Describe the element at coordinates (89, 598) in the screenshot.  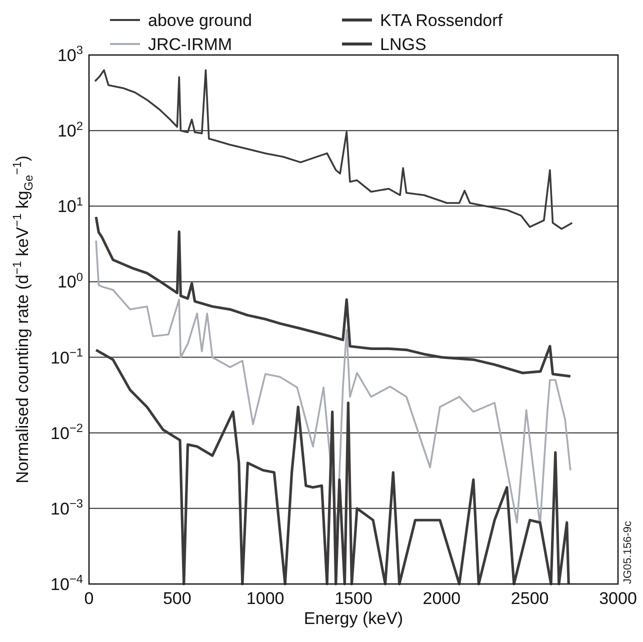
I see `x-tick-label: 0` at that location.